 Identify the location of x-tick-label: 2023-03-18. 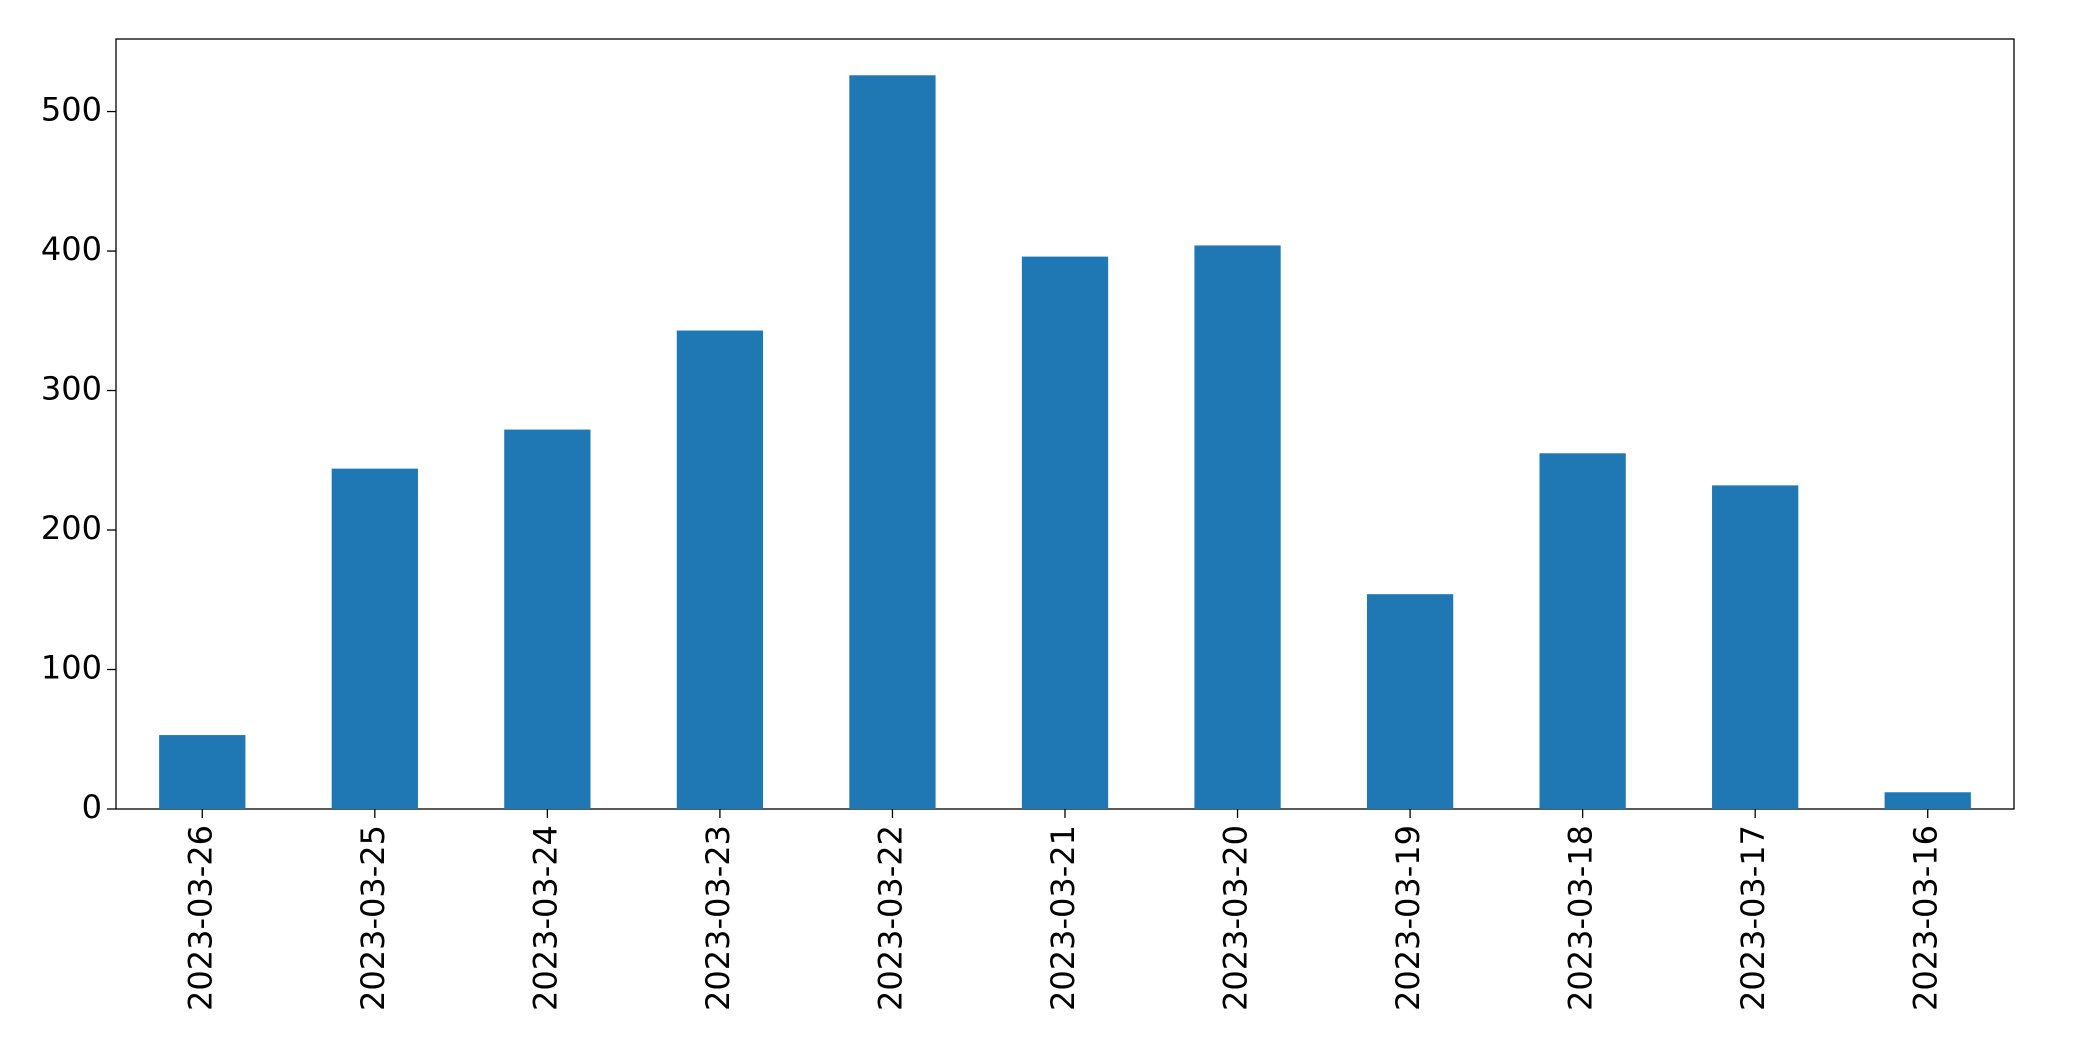
(1581, 918).